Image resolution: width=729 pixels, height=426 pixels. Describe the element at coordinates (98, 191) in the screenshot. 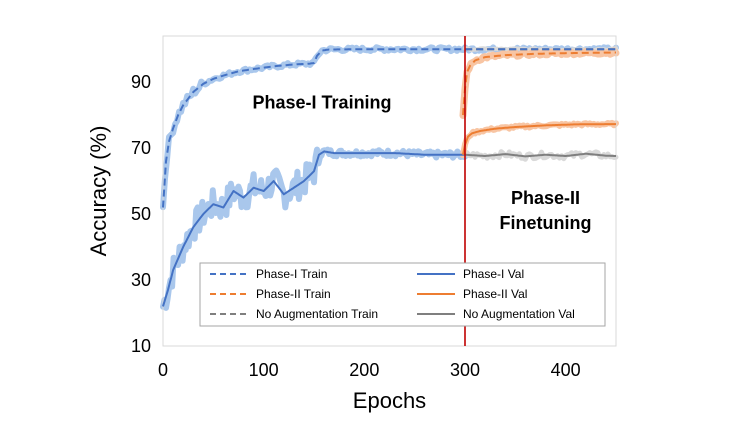

I see `y-axis-title: Accuracy (%)` at that location.